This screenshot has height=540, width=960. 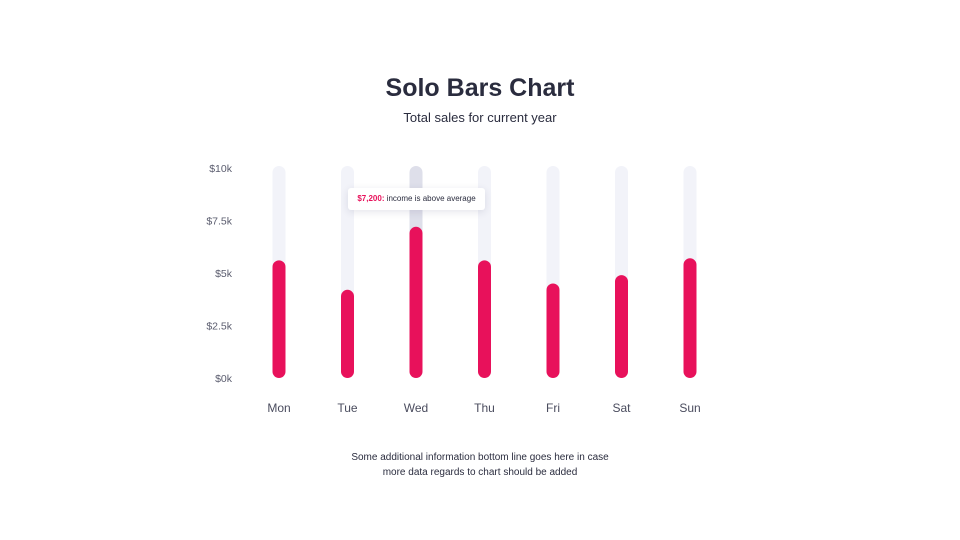 I want to click on tooltip-value: $7,200:, so click(x=371, y=198).